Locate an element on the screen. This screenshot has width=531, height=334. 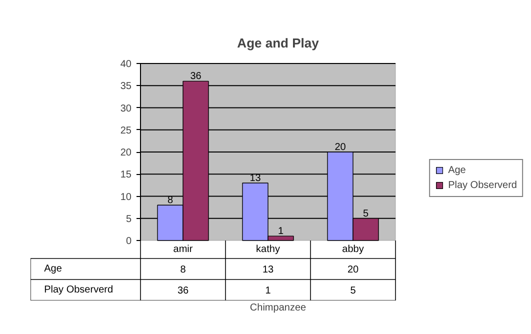
legend-label: Play Observerd is located at coordinates (482, 185).